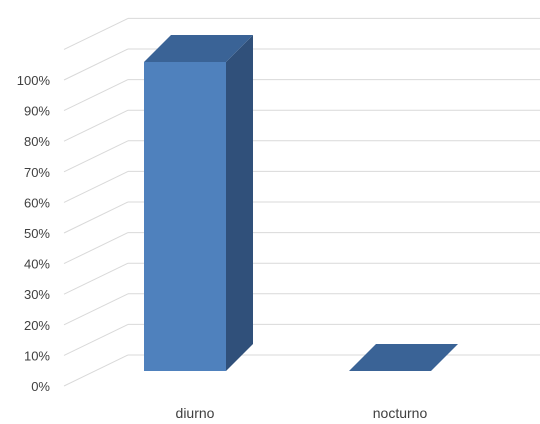 This screenshot has height=424, width=540. What do you see at coordinates (185, 216) in the screenshot?
I see `bar-front` at bounding box center [185, 216].